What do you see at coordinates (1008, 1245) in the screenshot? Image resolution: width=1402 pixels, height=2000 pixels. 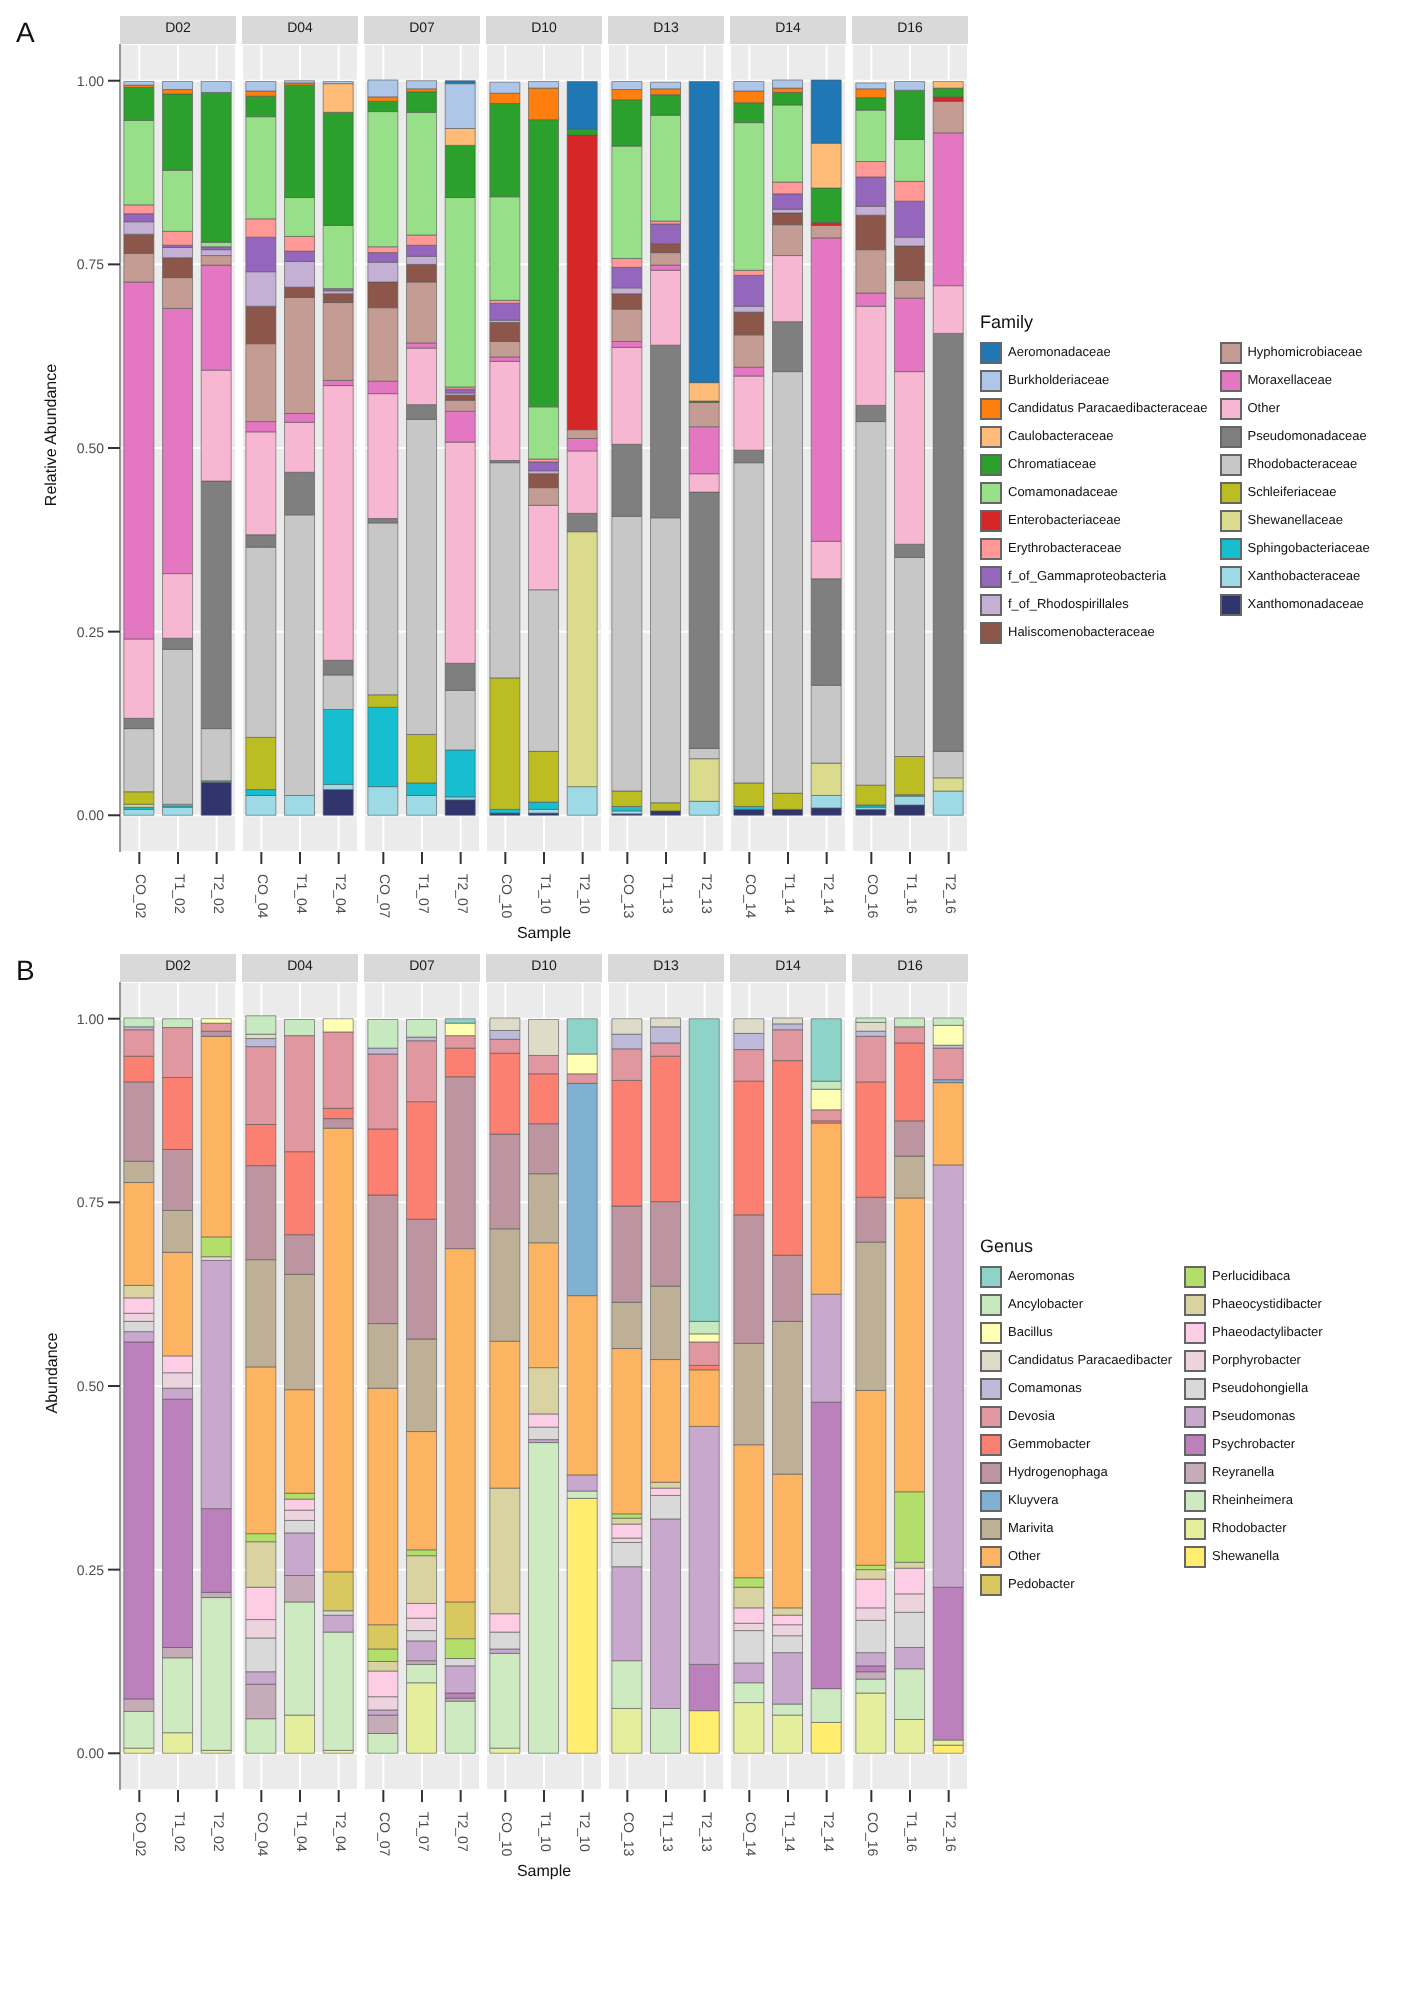 I see `legend-title: Genus` at bounding box center [1008, 1245].